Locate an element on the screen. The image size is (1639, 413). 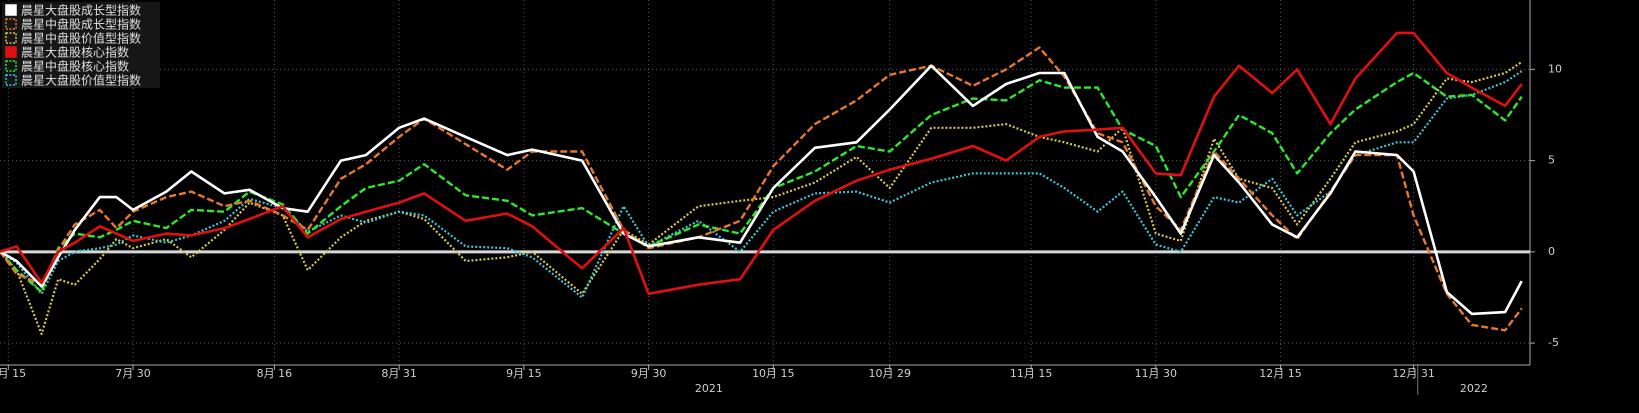
legend-label: 晨星大盘股成长型指数 is located at coordinates (81, 10).